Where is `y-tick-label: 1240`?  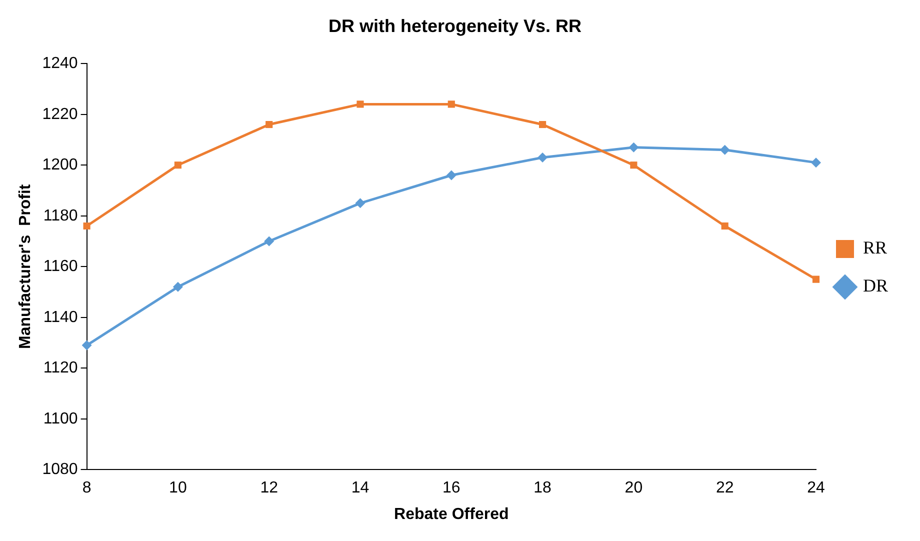 y-tick-label: 1240 is located at coordinates (60, 63).